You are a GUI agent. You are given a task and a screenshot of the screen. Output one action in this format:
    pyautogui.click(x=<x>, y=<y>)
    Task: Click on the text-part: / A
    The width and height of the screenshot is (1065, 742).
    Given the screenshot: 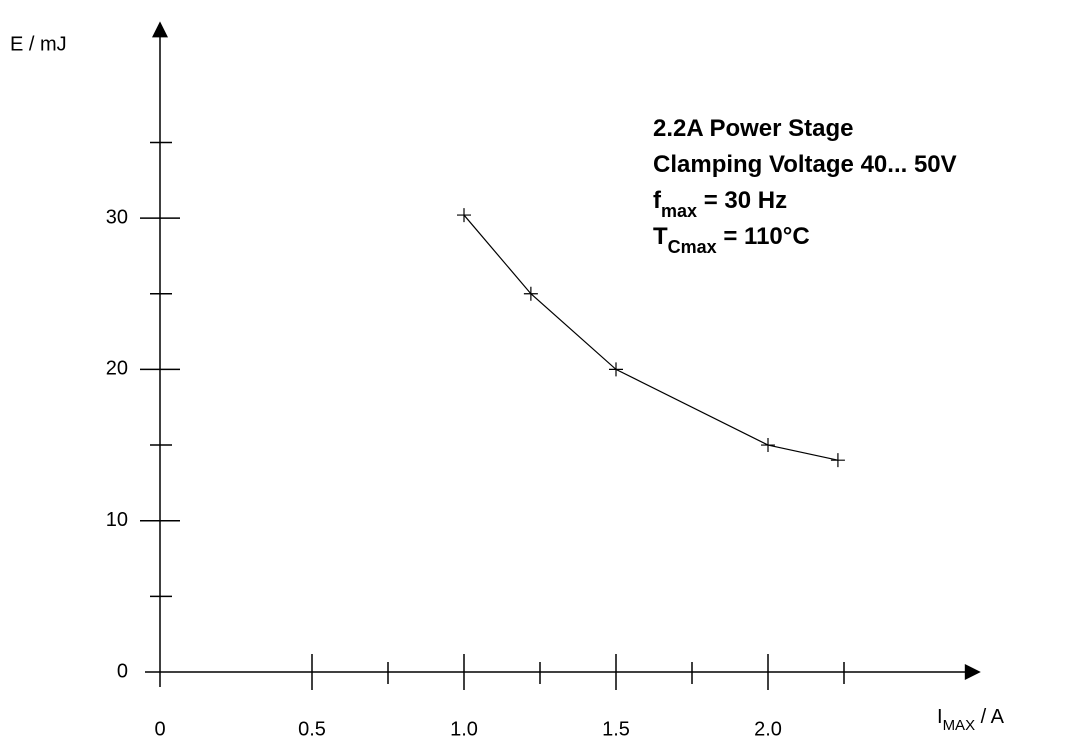 What is the action you would take?
    pyautogui.click(x=990, y=717)
    